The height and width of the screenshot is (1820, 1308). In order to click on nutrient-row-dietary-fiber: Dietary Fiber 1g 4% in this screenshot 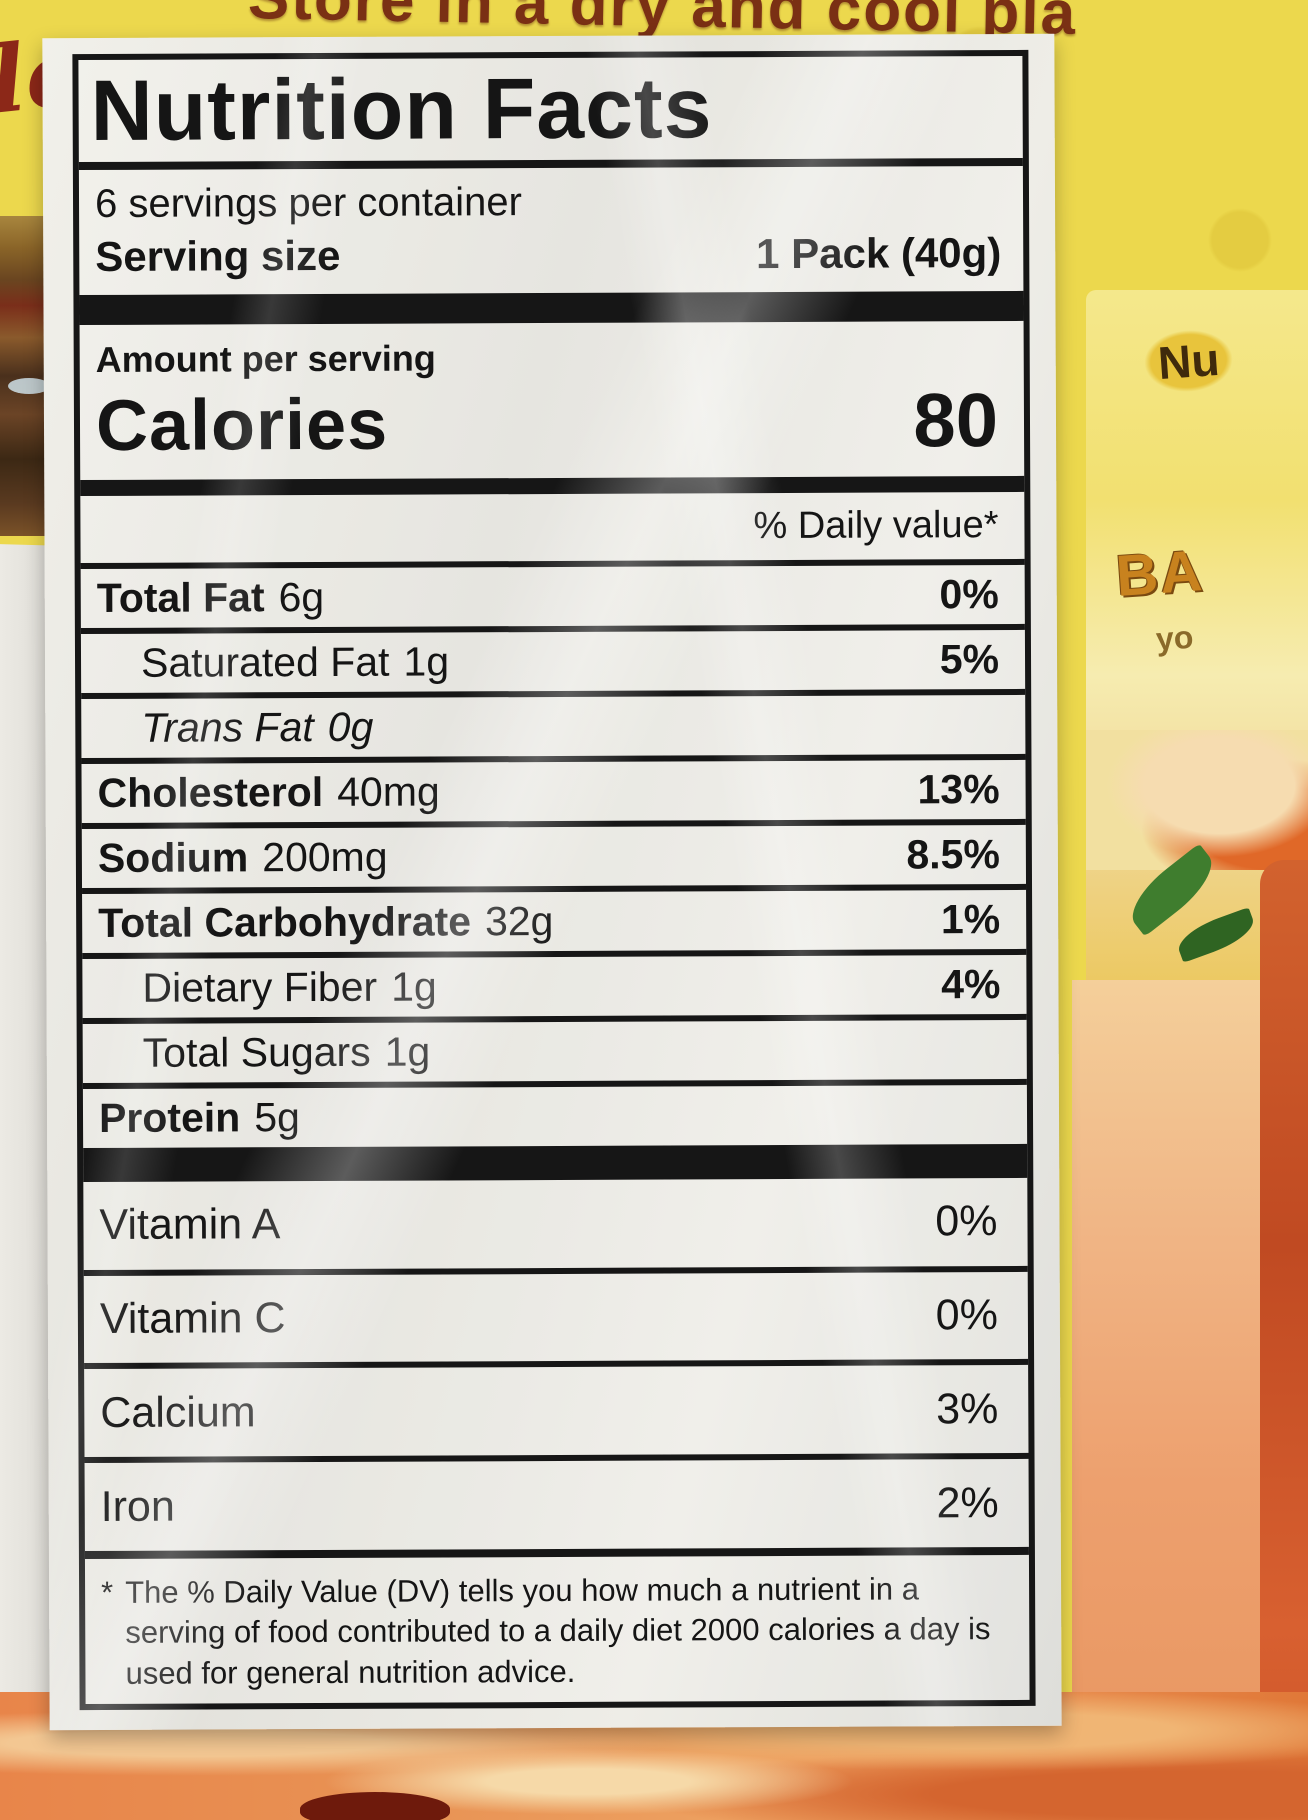, I will do `click(554, 983)`.